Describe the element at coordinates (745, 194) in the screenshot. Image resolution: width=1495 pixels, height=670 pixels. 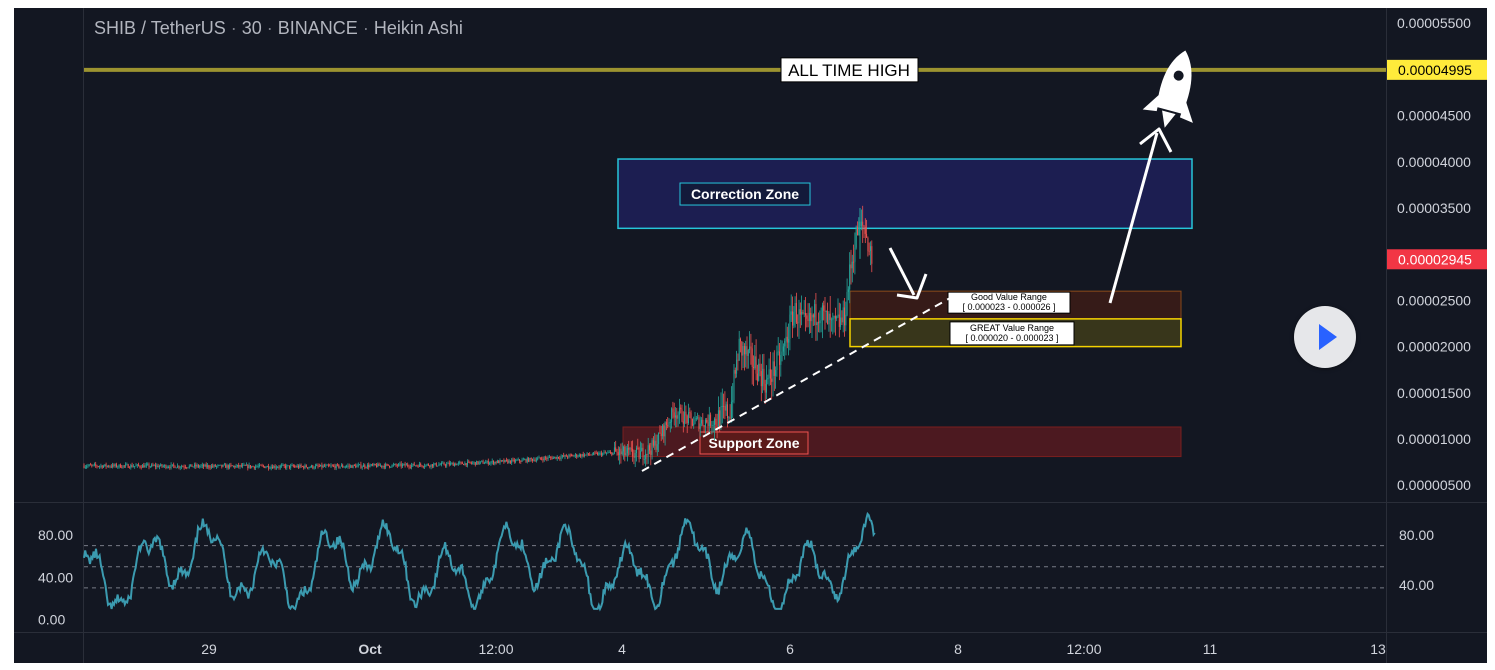
I see `correction-zone-label: Correction Zone` at that location.